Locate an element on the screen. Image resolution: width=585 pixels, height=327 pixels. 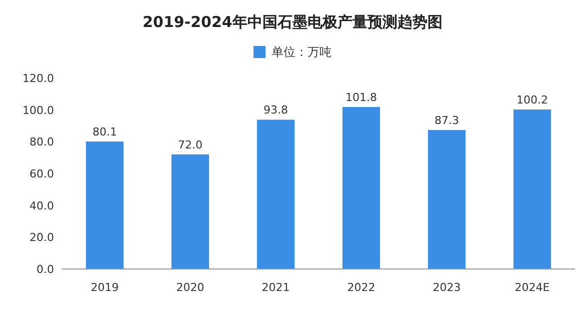
data-label: 87.3 is located at coordinates (446, 121).